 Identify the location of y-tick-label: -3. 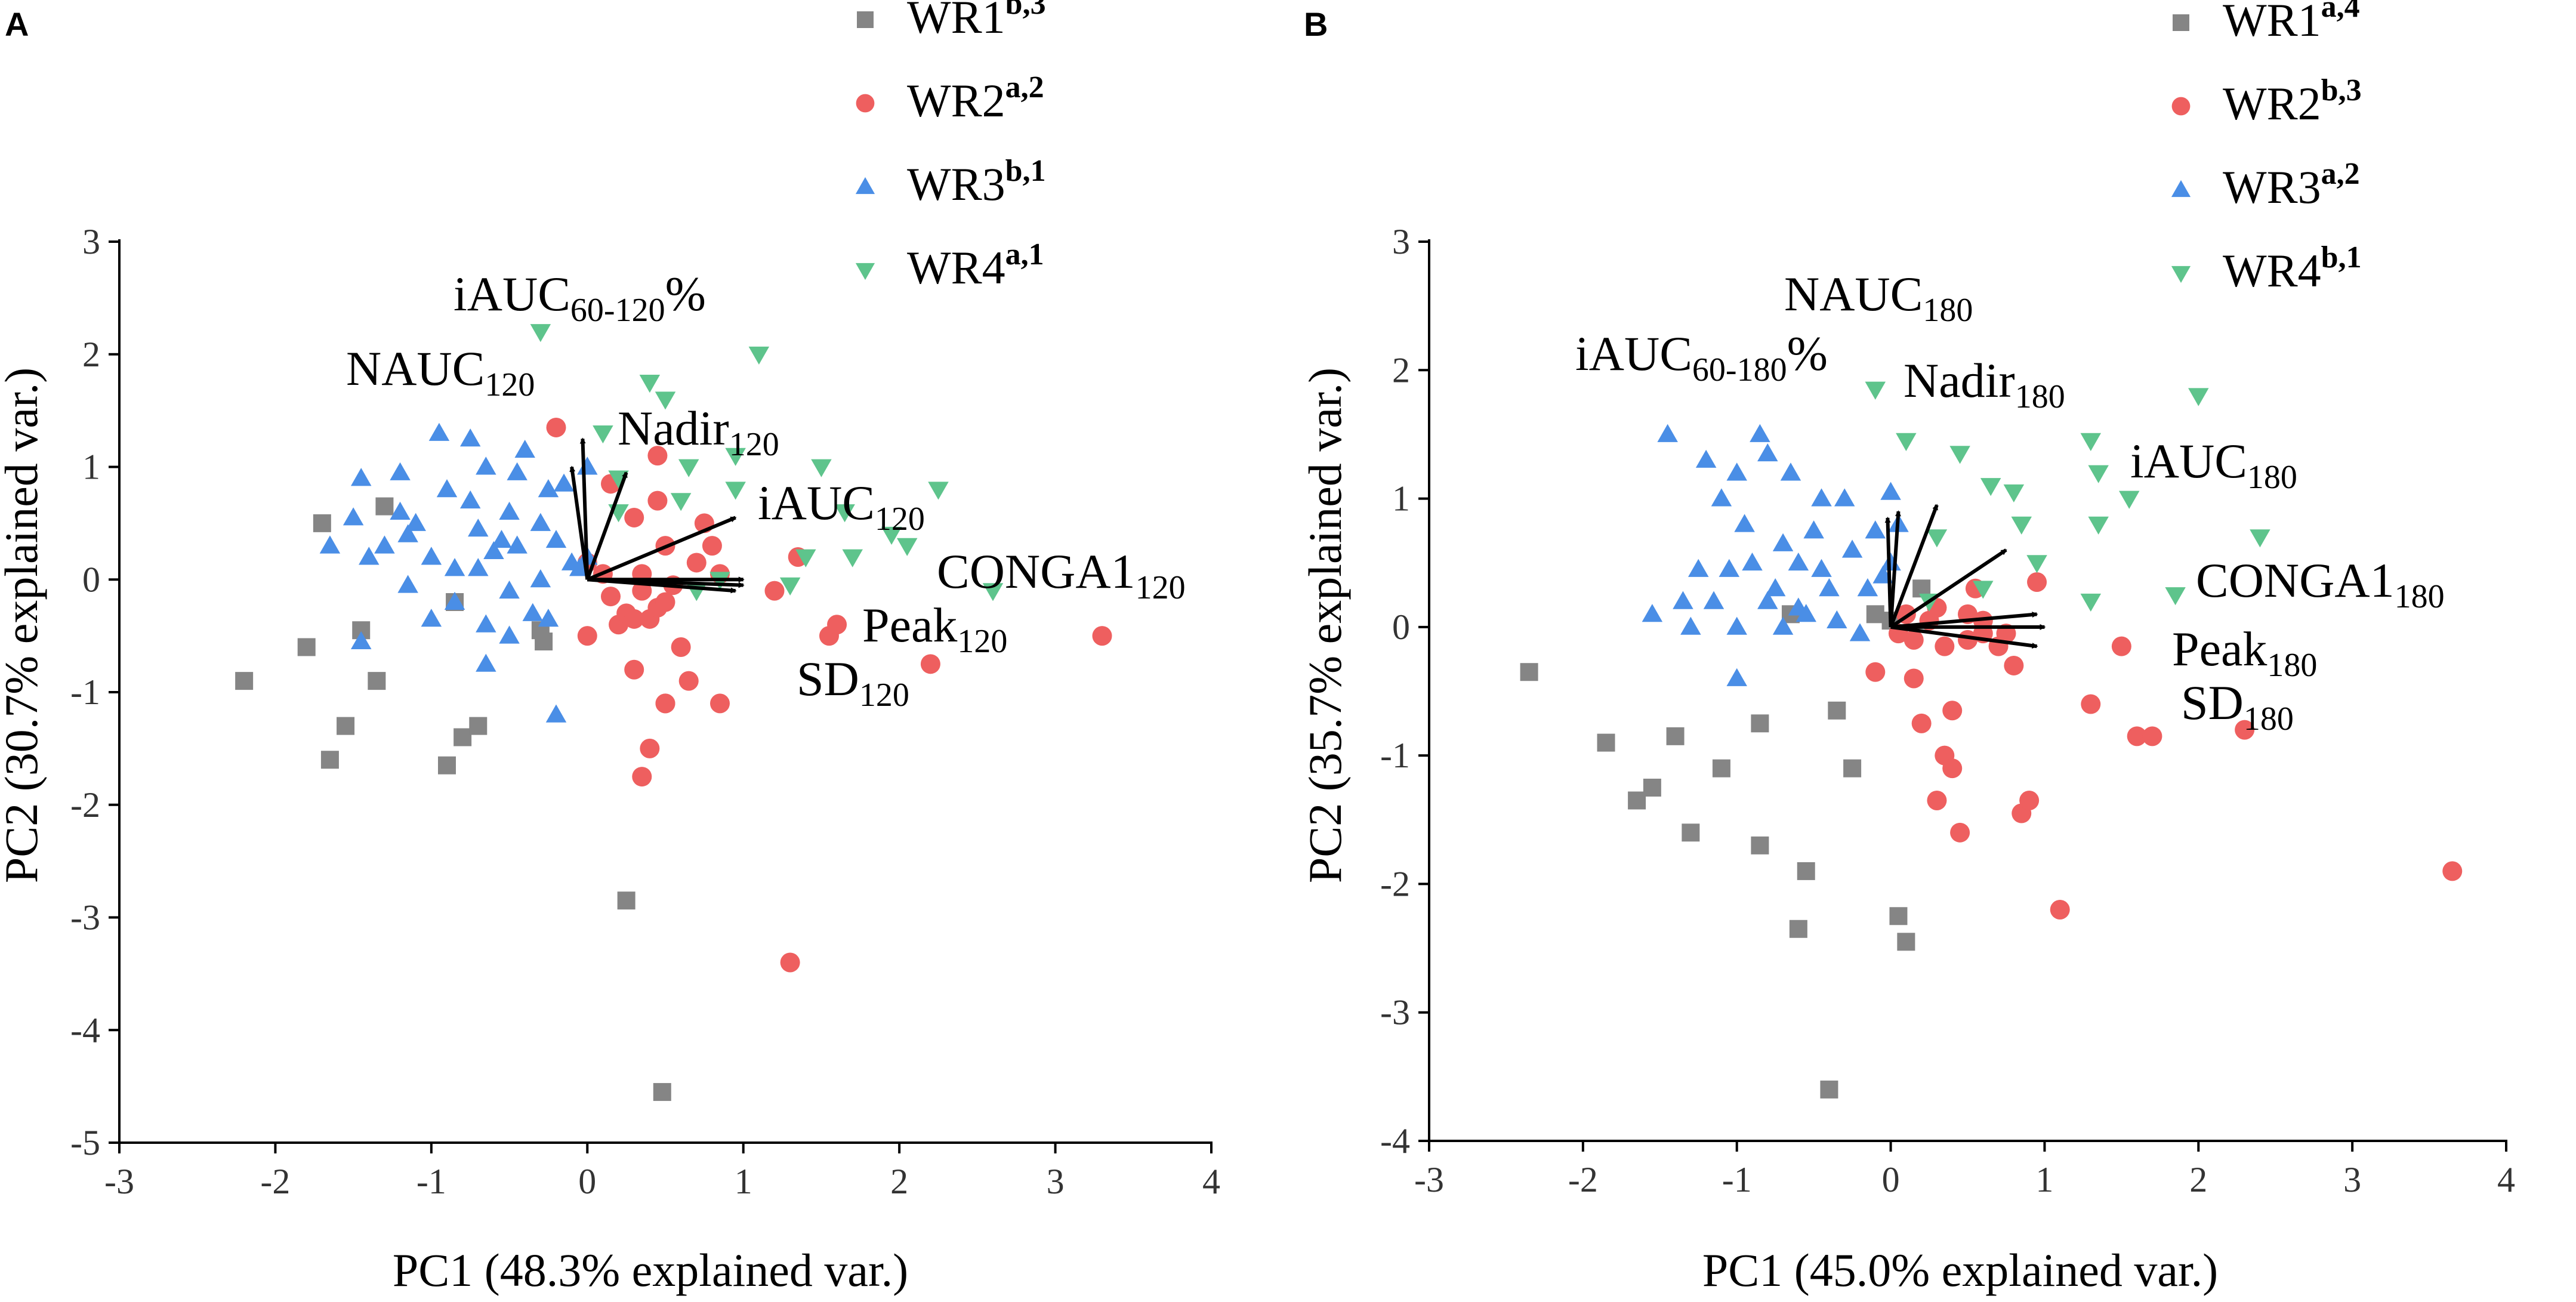
(1395, 1012).